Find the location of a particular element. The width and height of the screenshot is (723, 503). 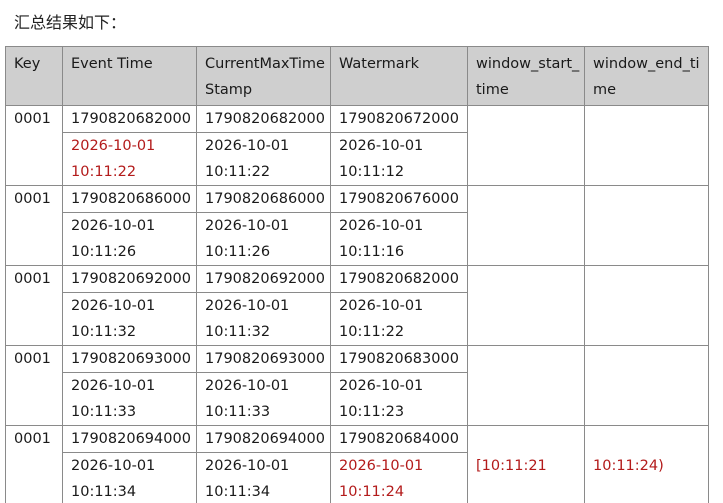

header-current-max-timestamp: CurrentMaxTimeStamp is located at coordinates (263, 76).